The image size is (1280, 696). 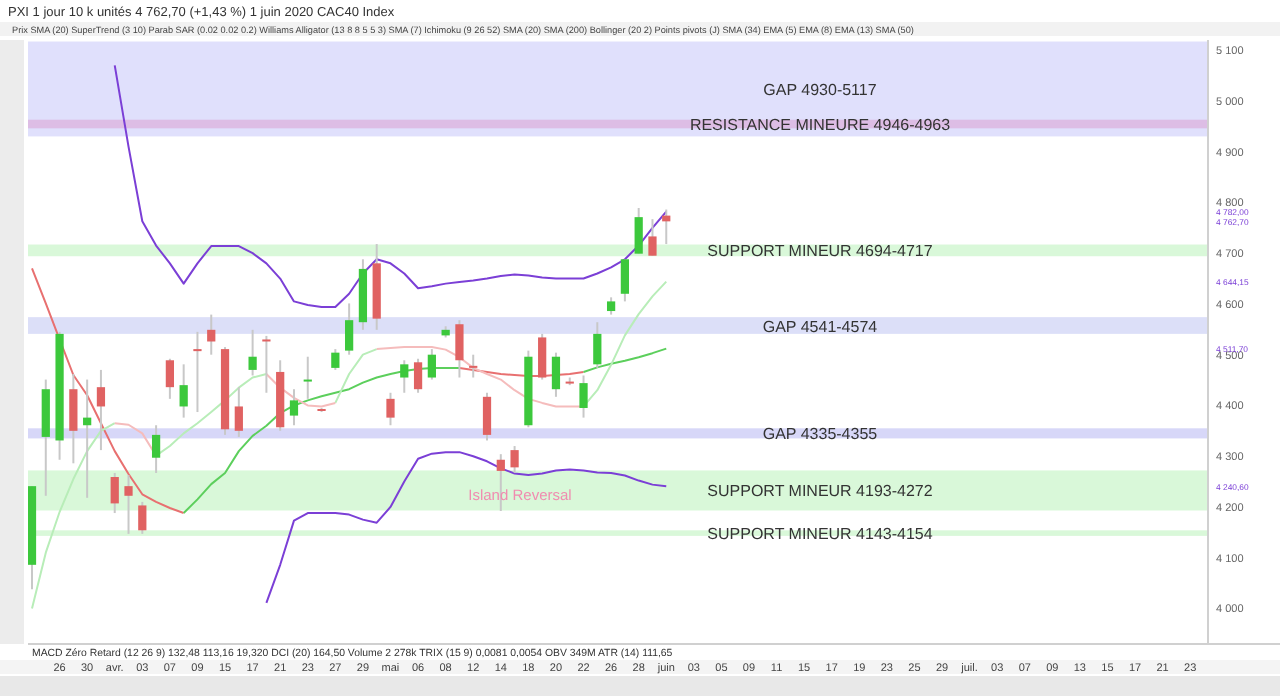 What do you see at coordinates (466, 527) in the screenshot?
I see `line-series` at bounding box center [466, 527].